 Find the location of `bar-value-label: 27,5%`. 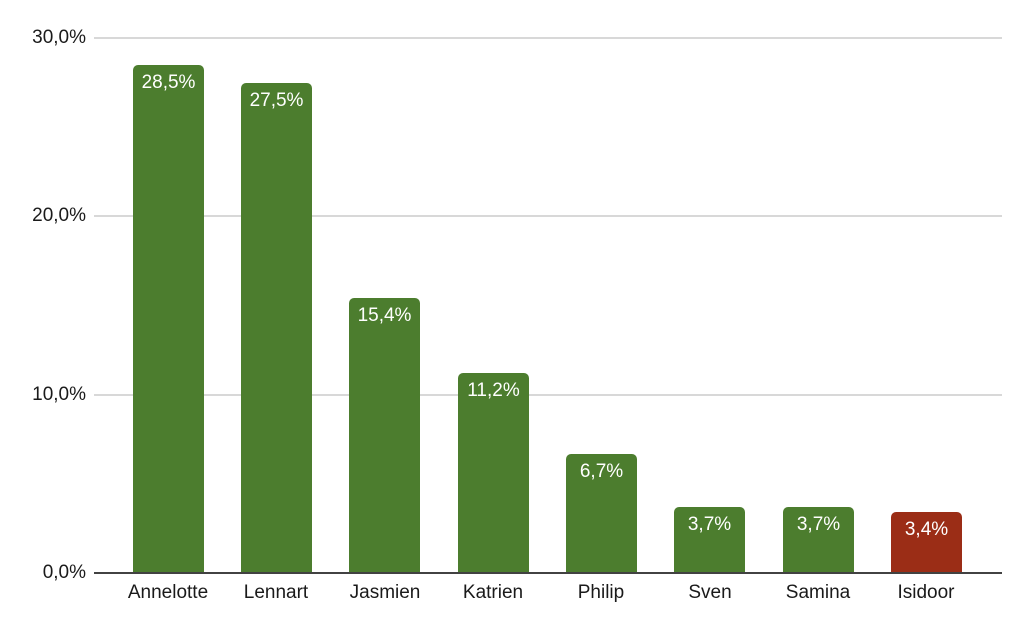

bar-value-label: 27,5% is located at coordinates (276, 100).